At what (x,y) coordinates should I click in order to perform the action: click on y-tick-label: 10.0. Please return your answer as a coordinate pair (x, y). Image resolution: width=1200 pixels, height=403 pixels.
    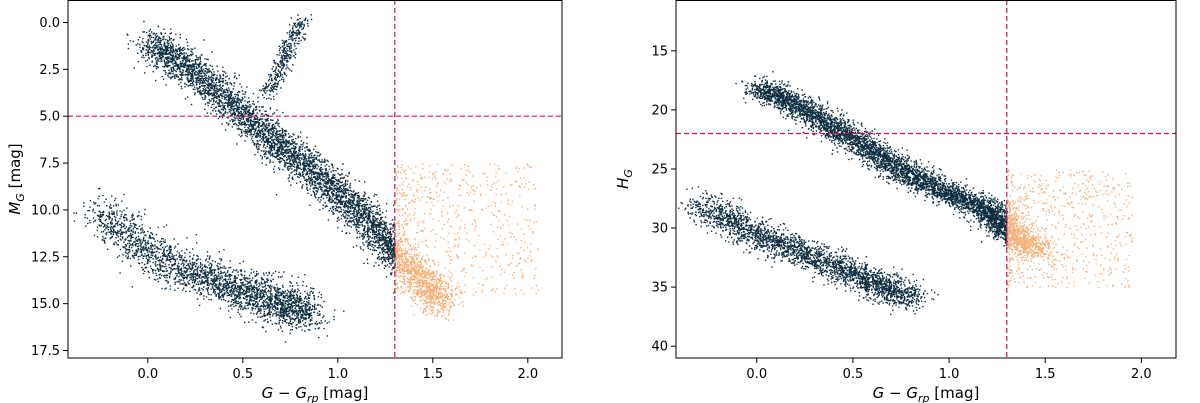
    Looking at the image, I should click on (45, 210).